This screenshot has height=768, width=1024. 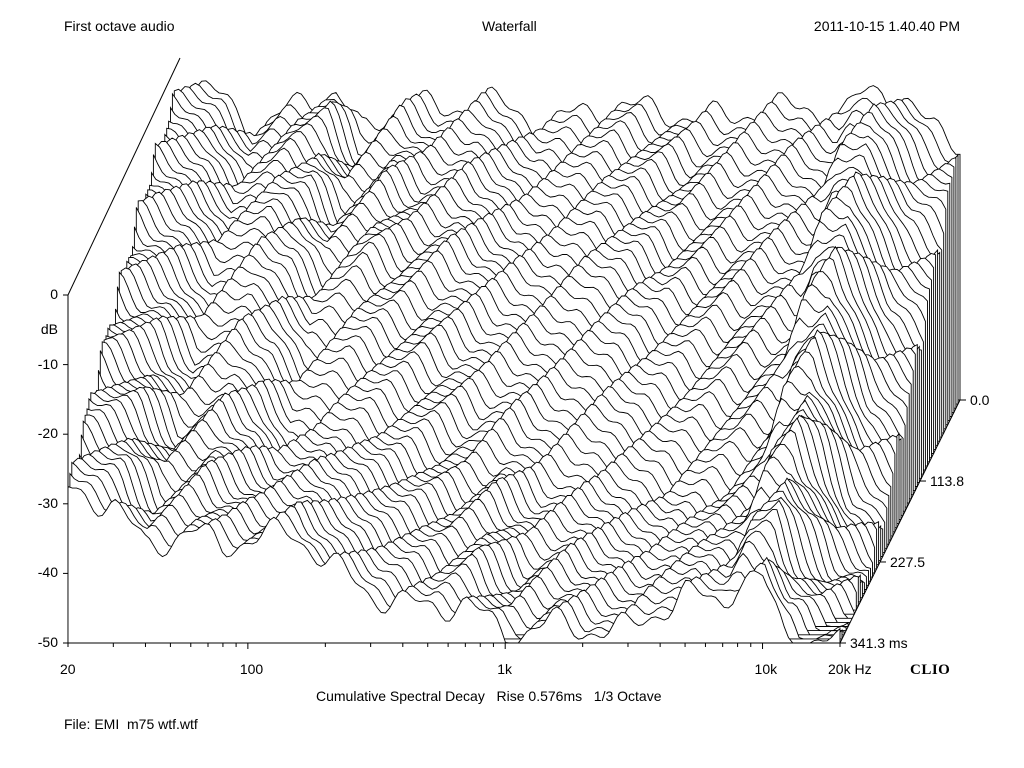 I want to click on z-tick-label: 113.8, so click(x=946, y=481).